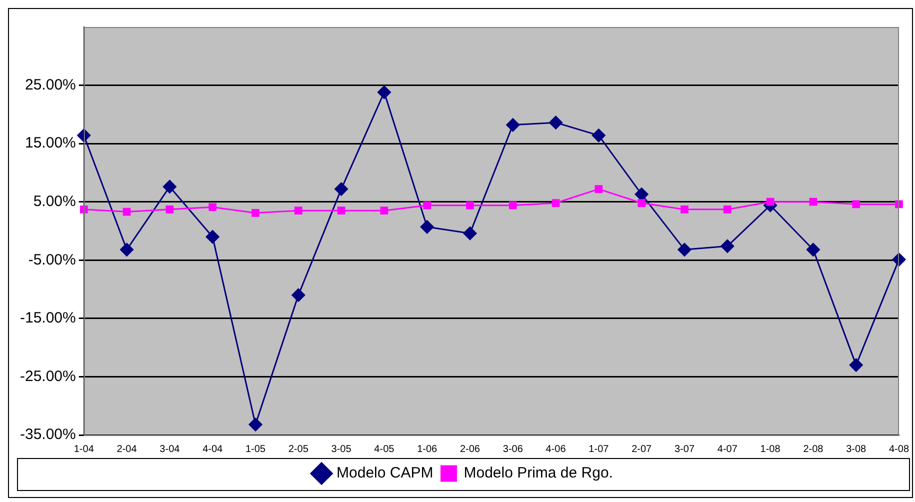 This screenshot has height=502, width=915. I want to click on x-tick-label: 1-04, so click(84, 449).